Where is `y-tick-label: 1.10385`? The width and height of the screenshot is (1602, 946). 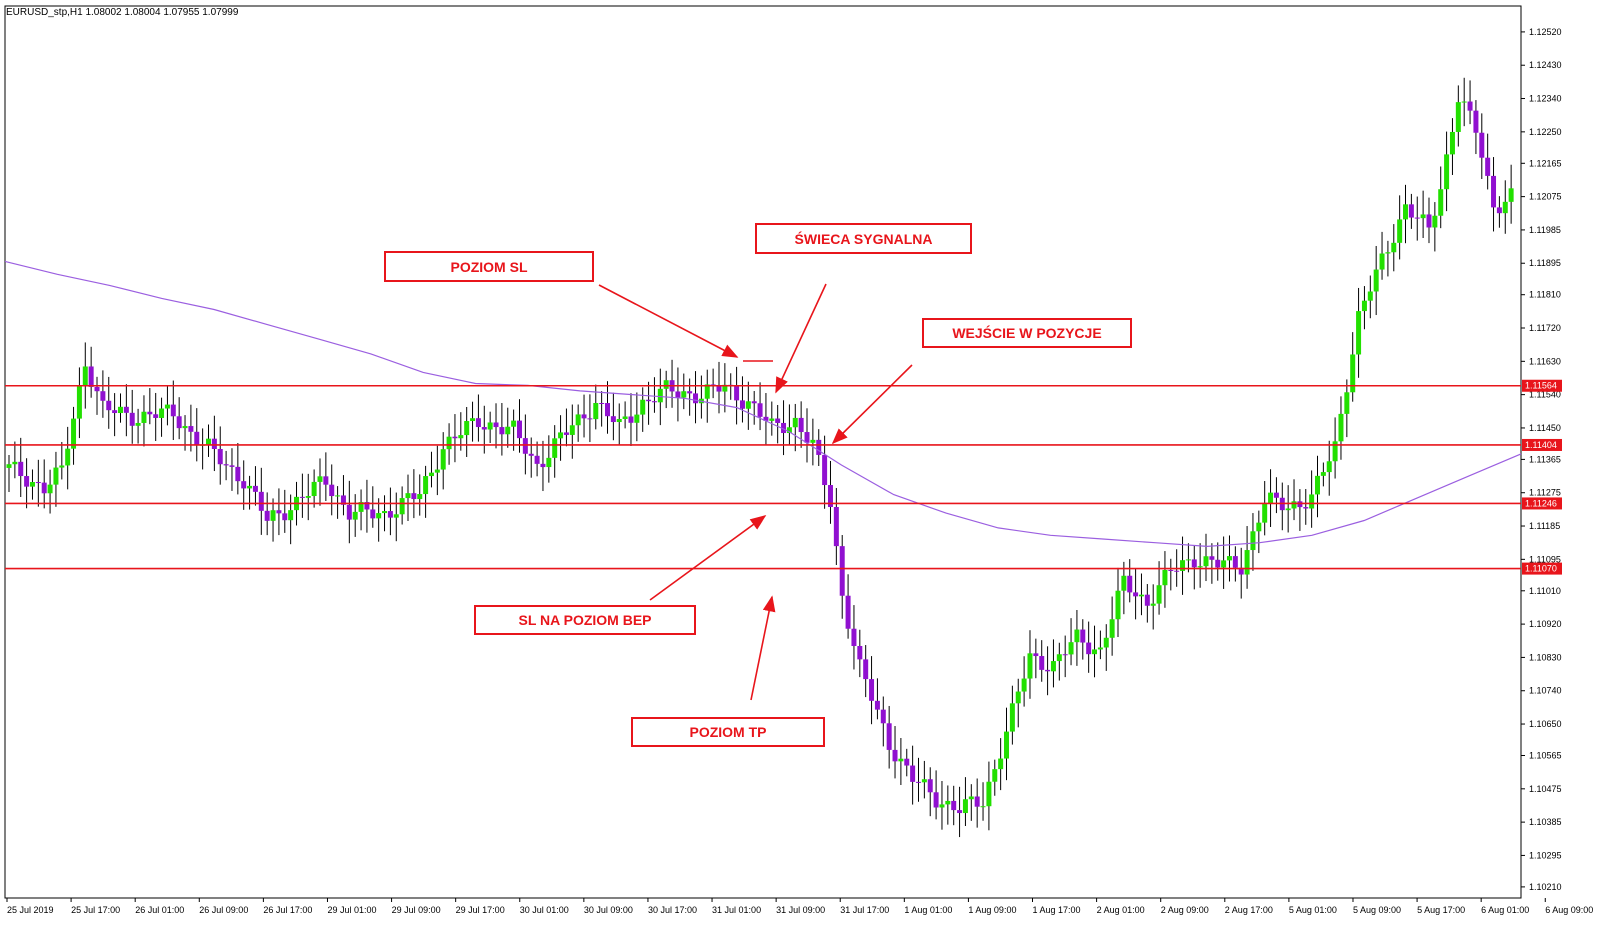
y-tick-label: 1.10385 is located at coordinates (1545, 822).